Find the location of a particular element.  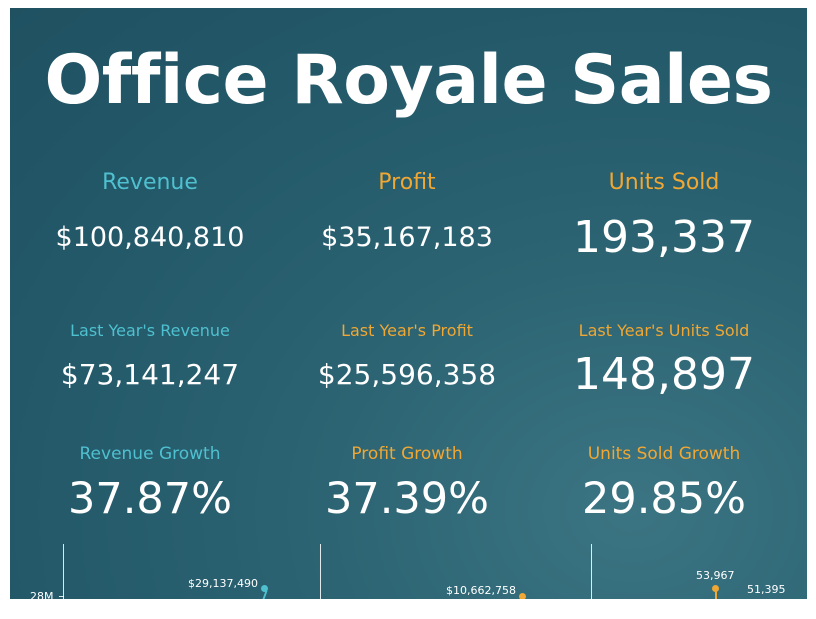

dashboard-title: Office Royale Sales is located at coordinates (408, 80).